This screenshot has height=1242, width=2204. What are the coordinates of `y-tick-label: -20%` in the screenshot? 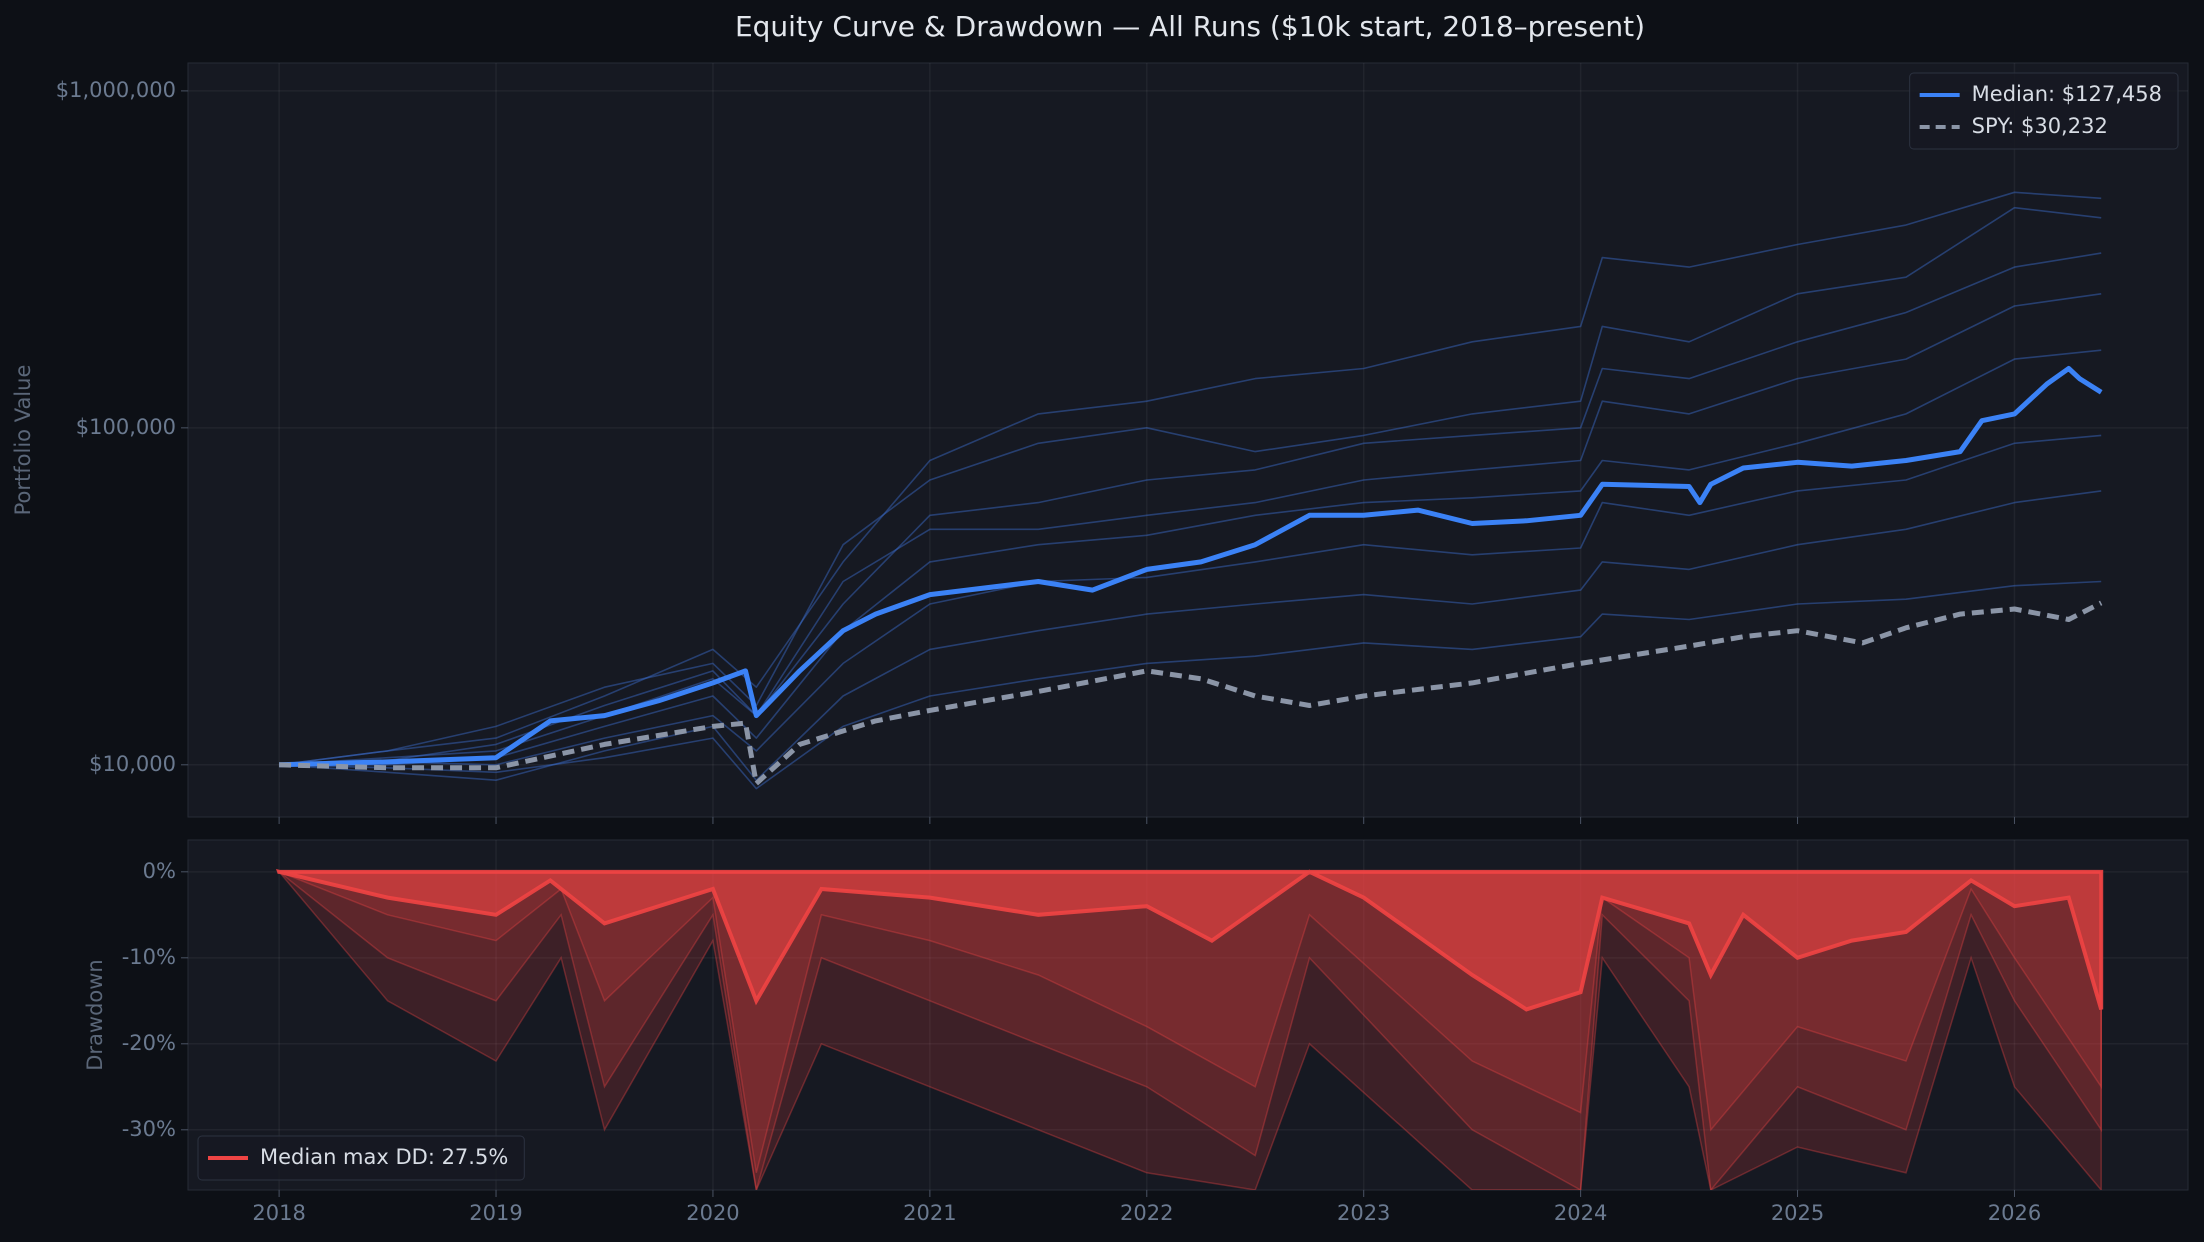 It's located at (149, 1043).